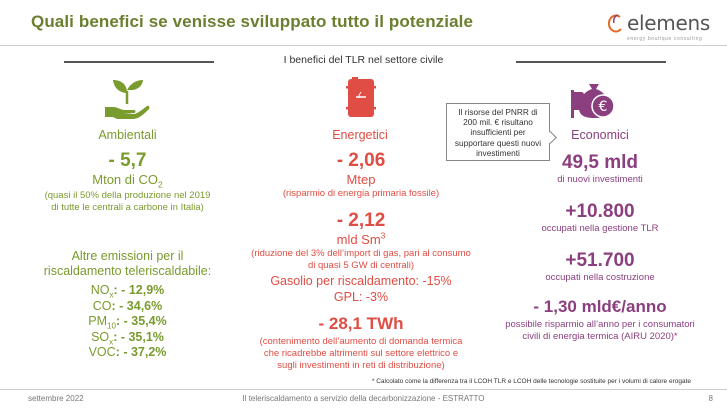 The image size is (727, 409). What do you see at coordinates (363, 45) in the screenshot?
I see `header-divider` at bounding box center [363, 45].